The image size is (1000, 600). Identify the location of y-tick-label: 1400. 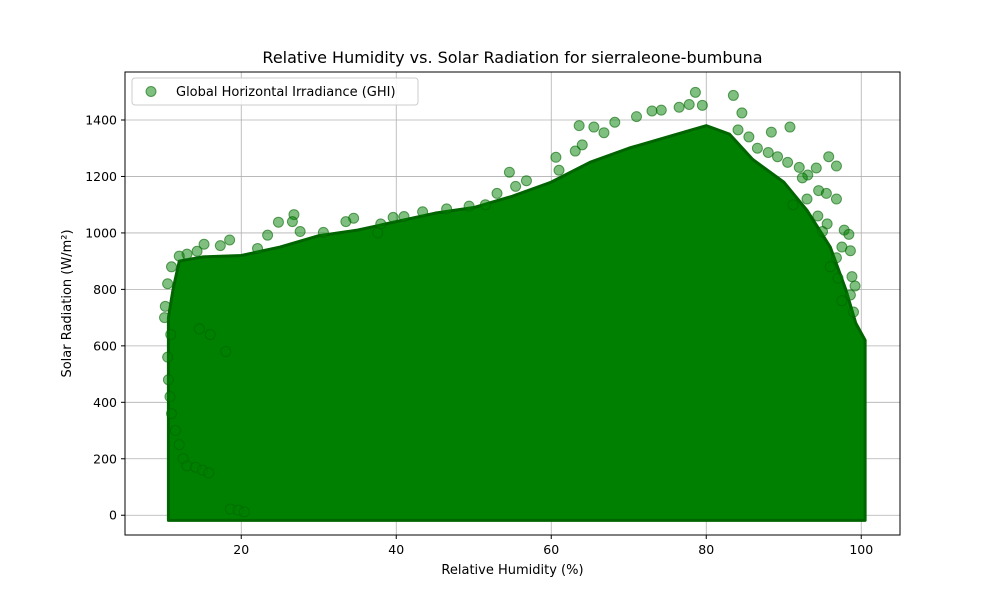
(101, 119).